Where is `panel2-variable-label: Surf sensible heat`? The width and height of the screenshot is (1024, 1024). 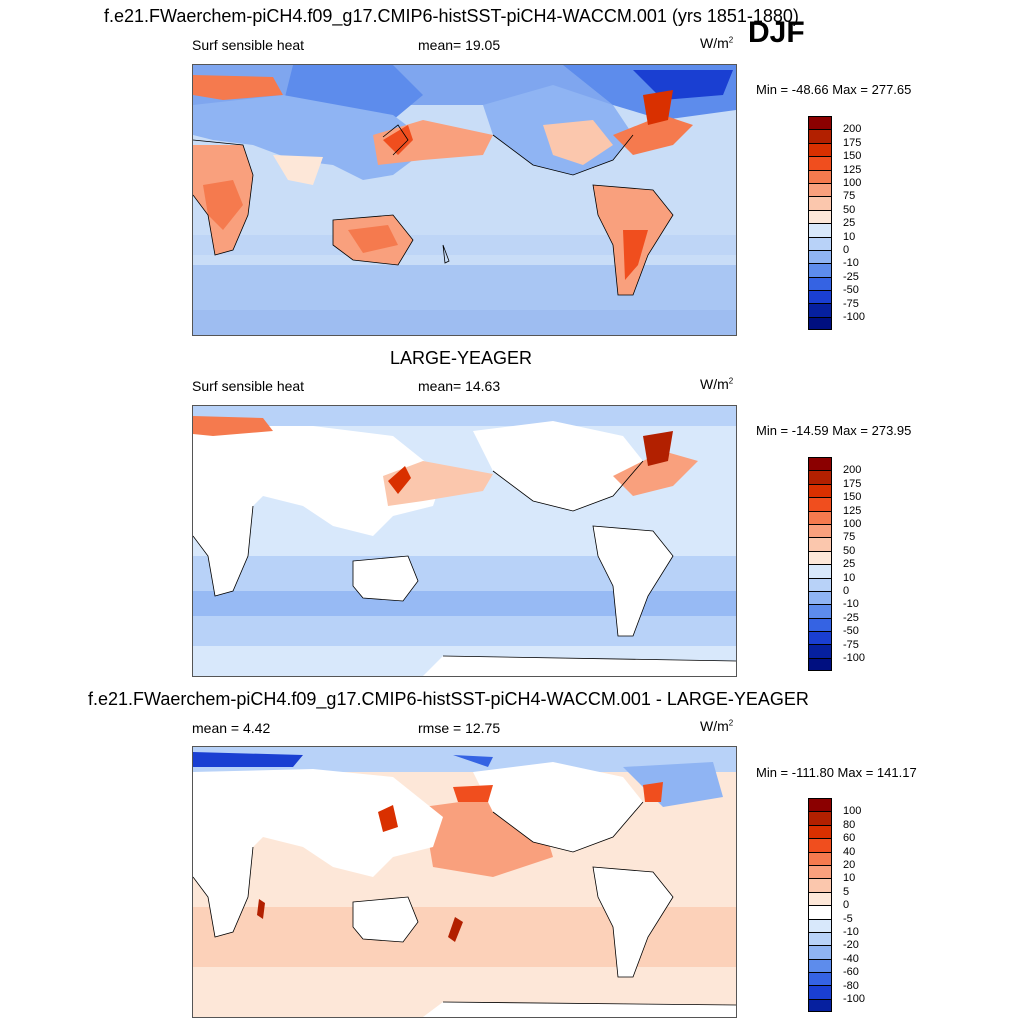 panel2-variable-label: Surf sensible heat is located at coordinates (248, 386).